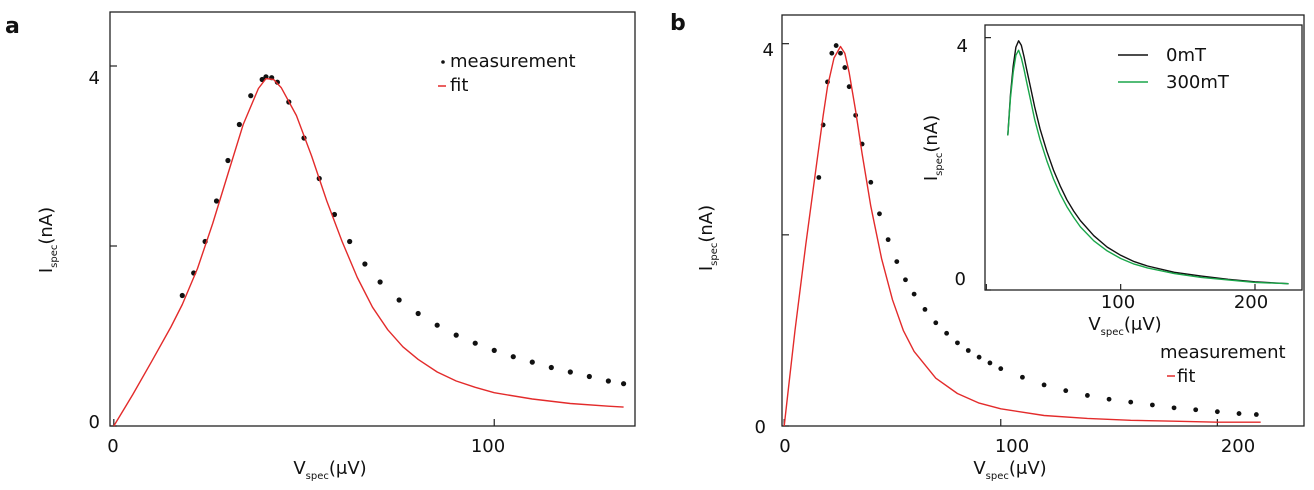 The height and width of the screenshot is (490, 1314). Describe the element at coordinates (329, 470) in the screenshot. I see `panel-a-xlabel: Vspec(μV)` at that location.